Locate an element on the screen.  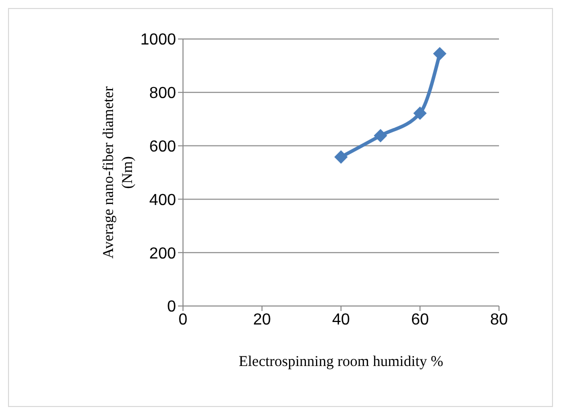
y-tick-label: 200 is located at coordinates (162, 253).